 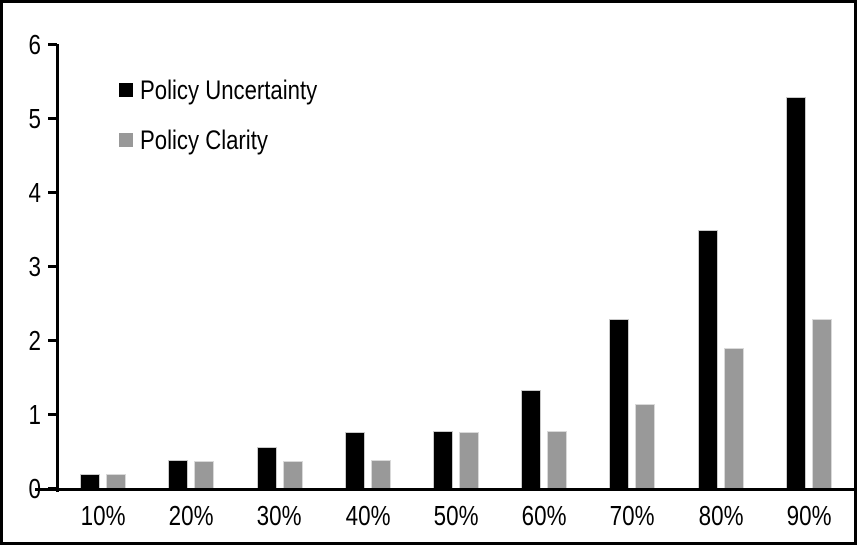 I want to click on legend: Policy Uncertainty Policy Clarity, so click(x=237, y=125).